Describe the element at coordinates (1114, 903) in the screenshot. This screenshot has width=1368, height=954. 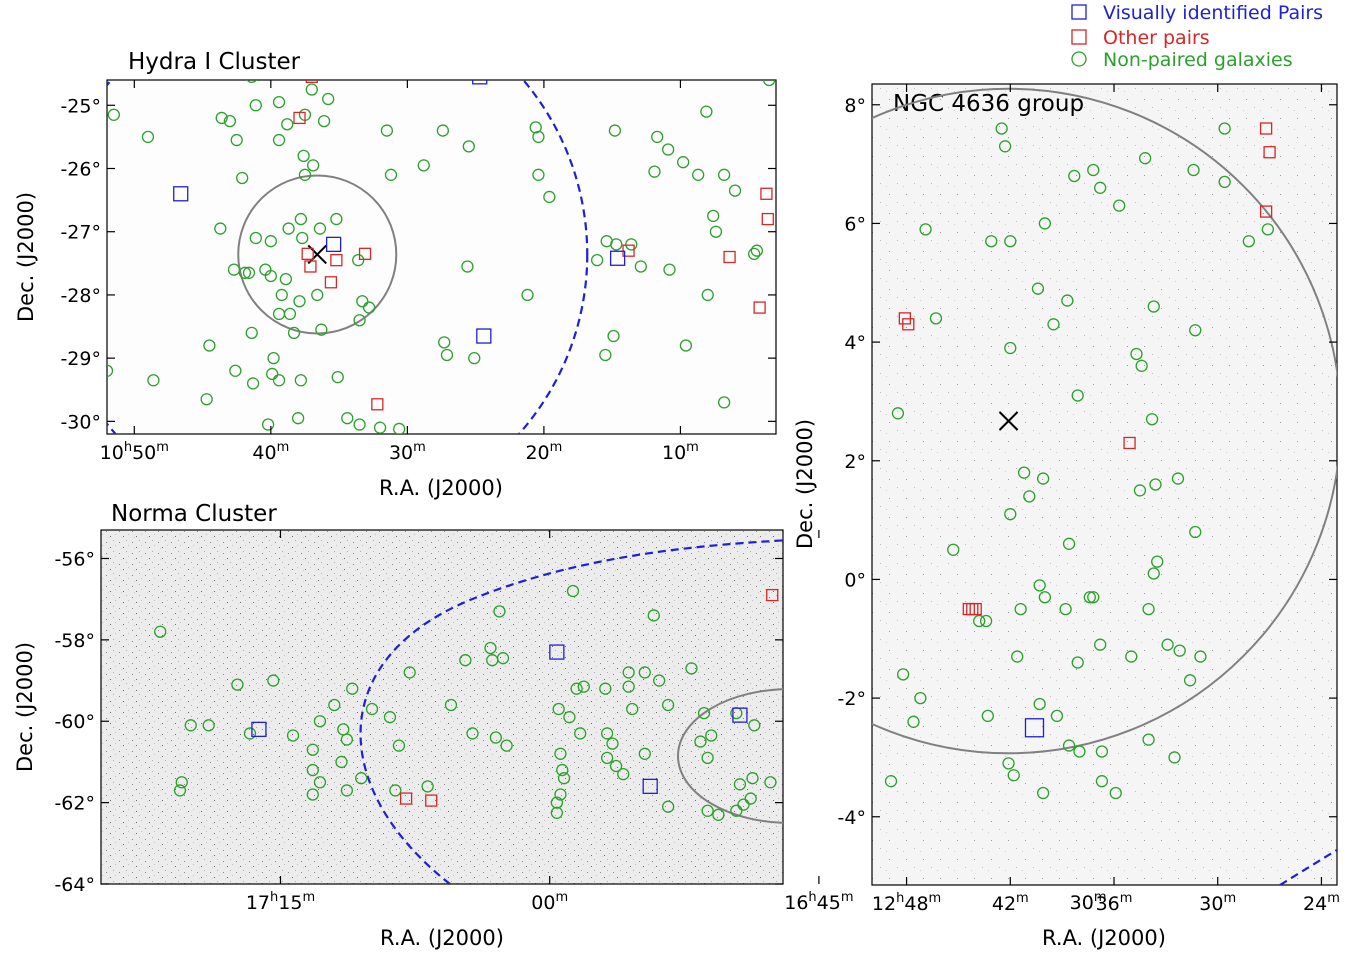
I see `x-tick-label: 36m` at that location.